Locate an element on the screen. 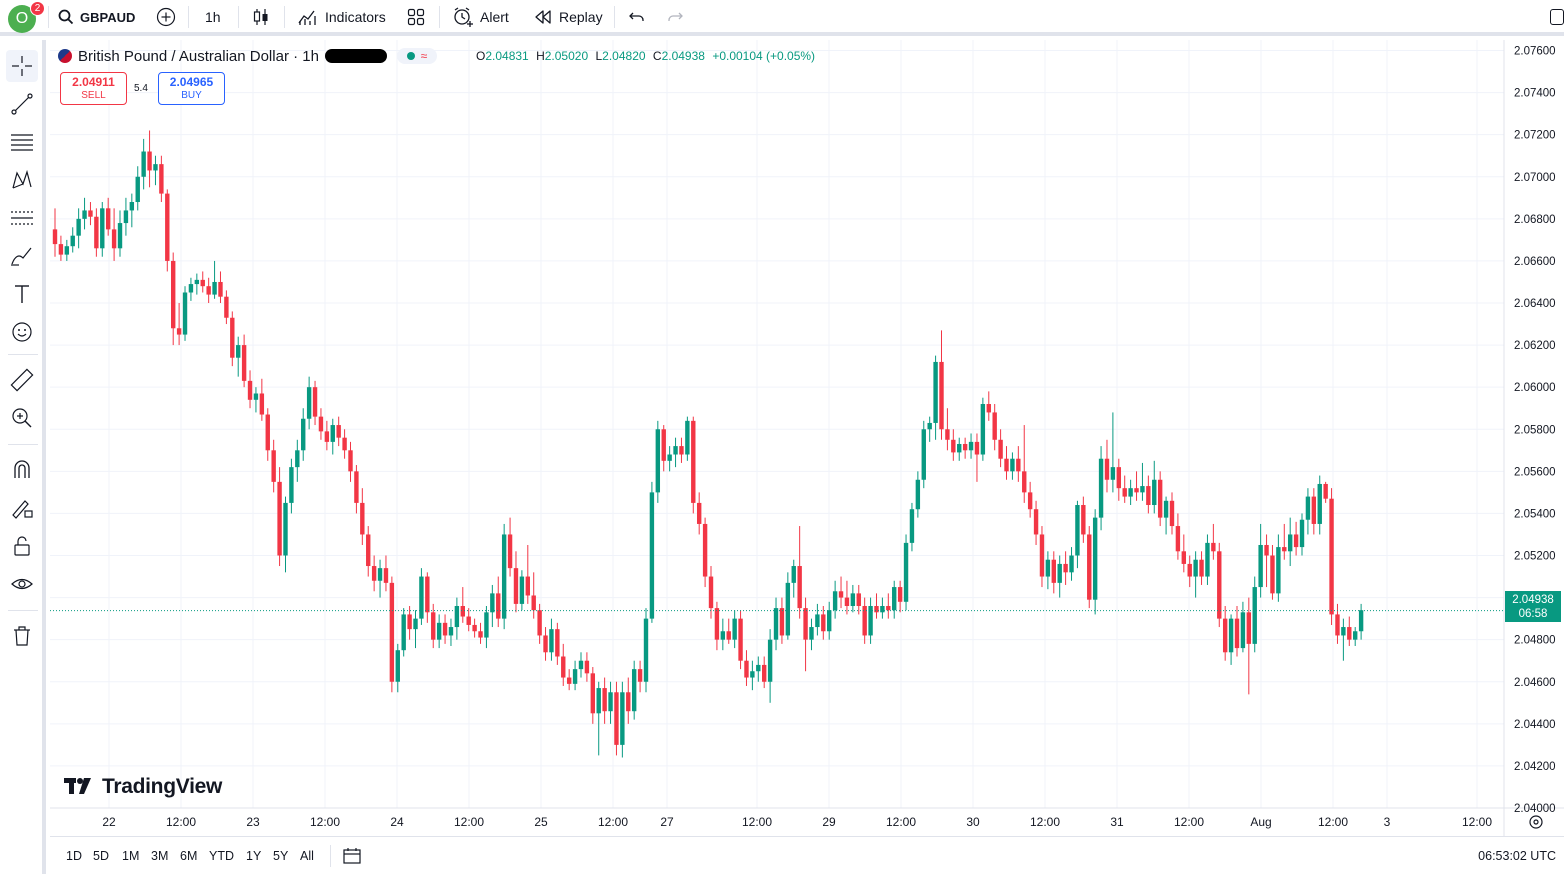 Image resolution: width=1564 pixels, height=874 pixels. trend-line-tool is located at coordinates (22, 104).